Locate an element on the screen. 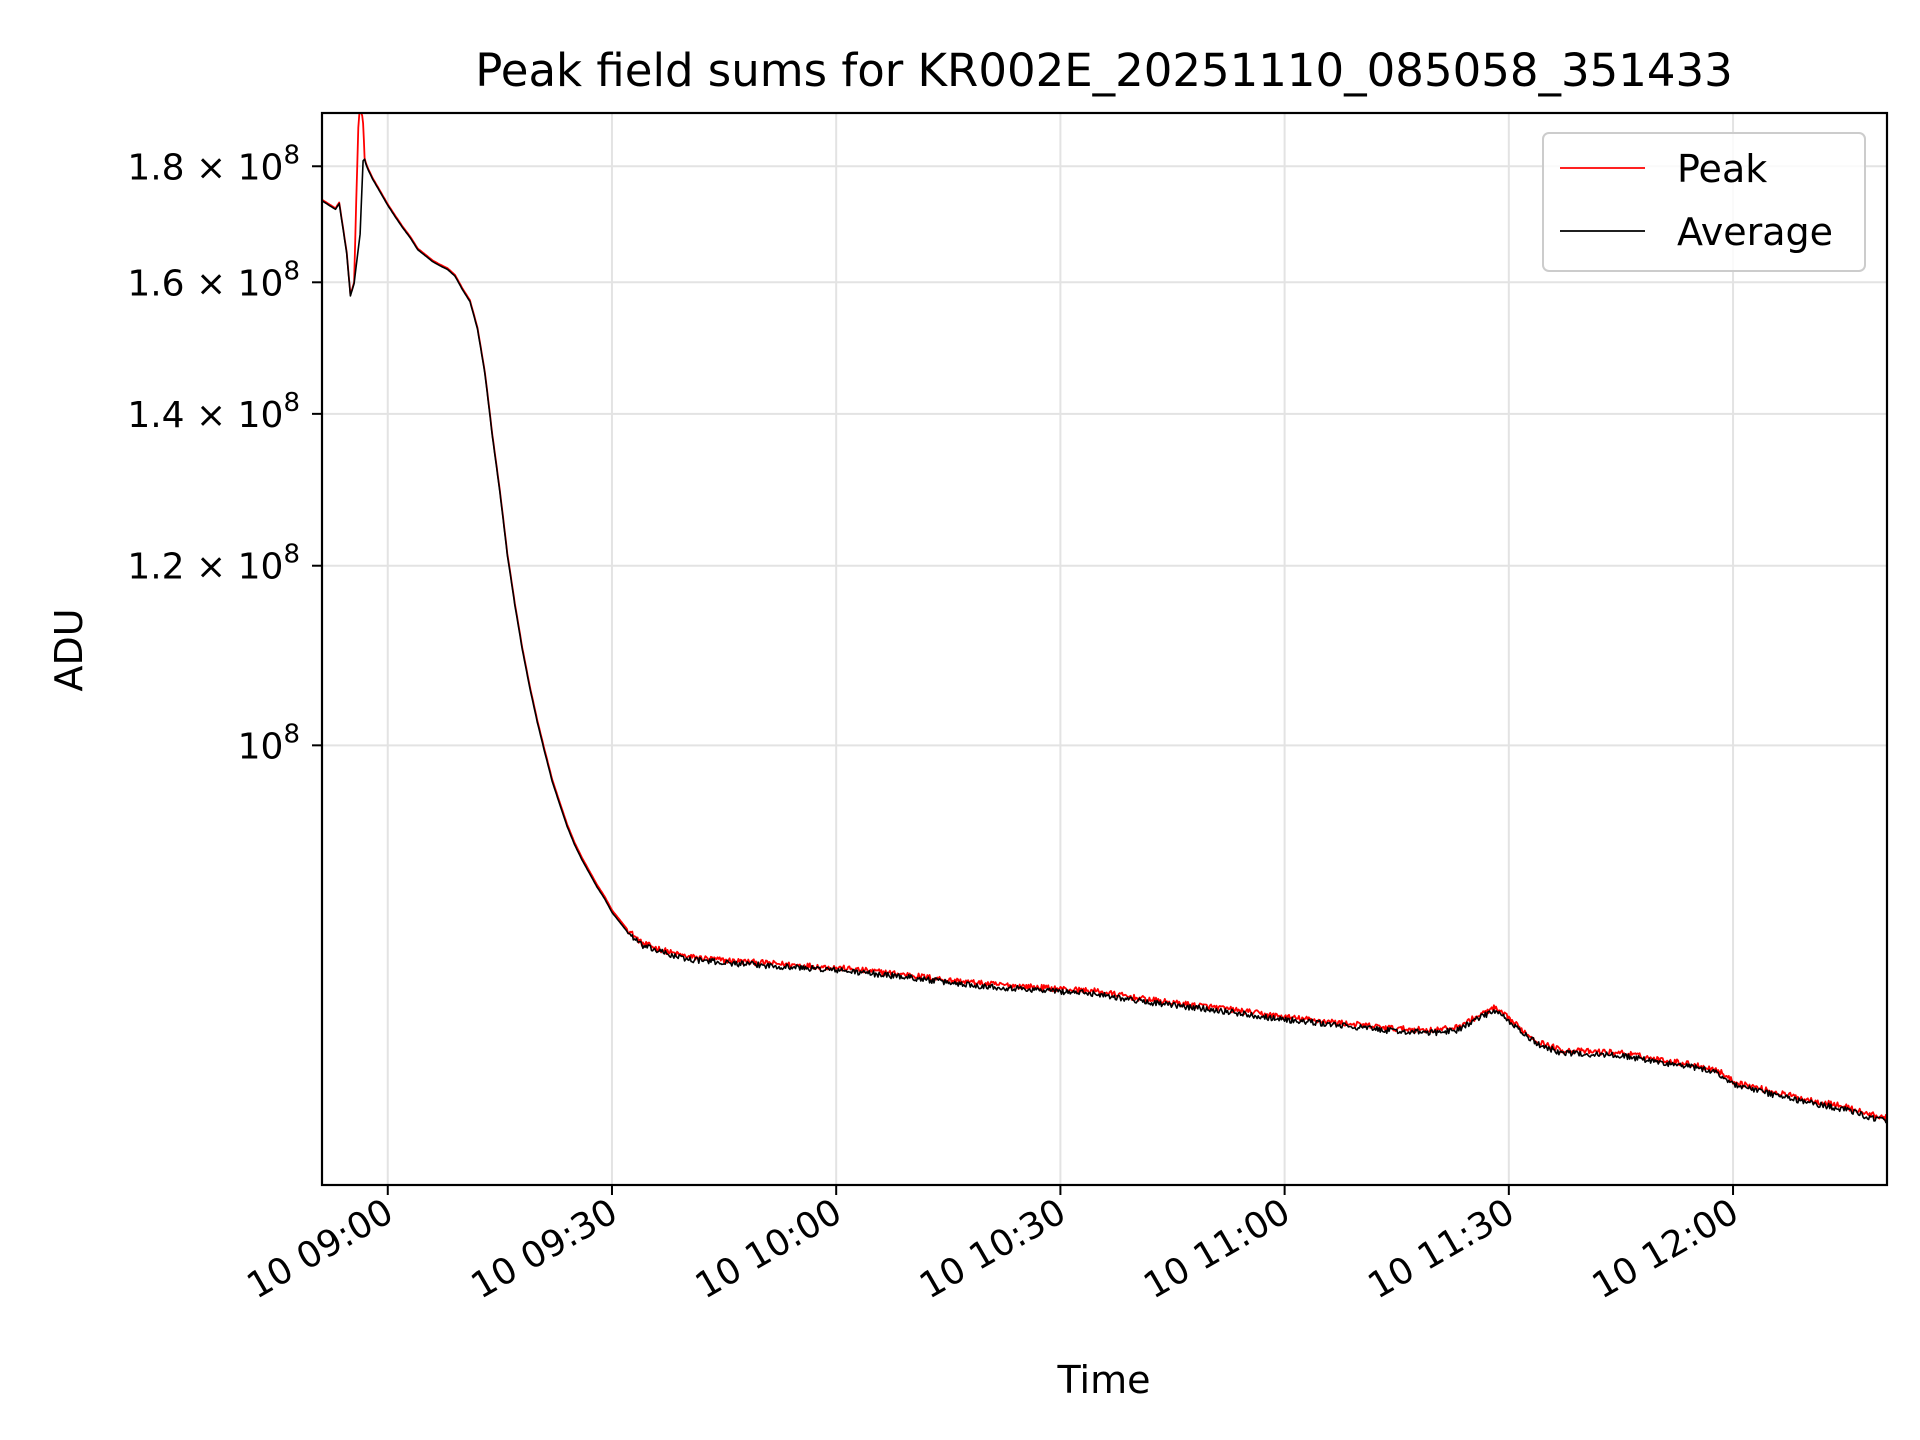  y-tick-label: 1.6 × 108 is located at coordinates (213, 280).